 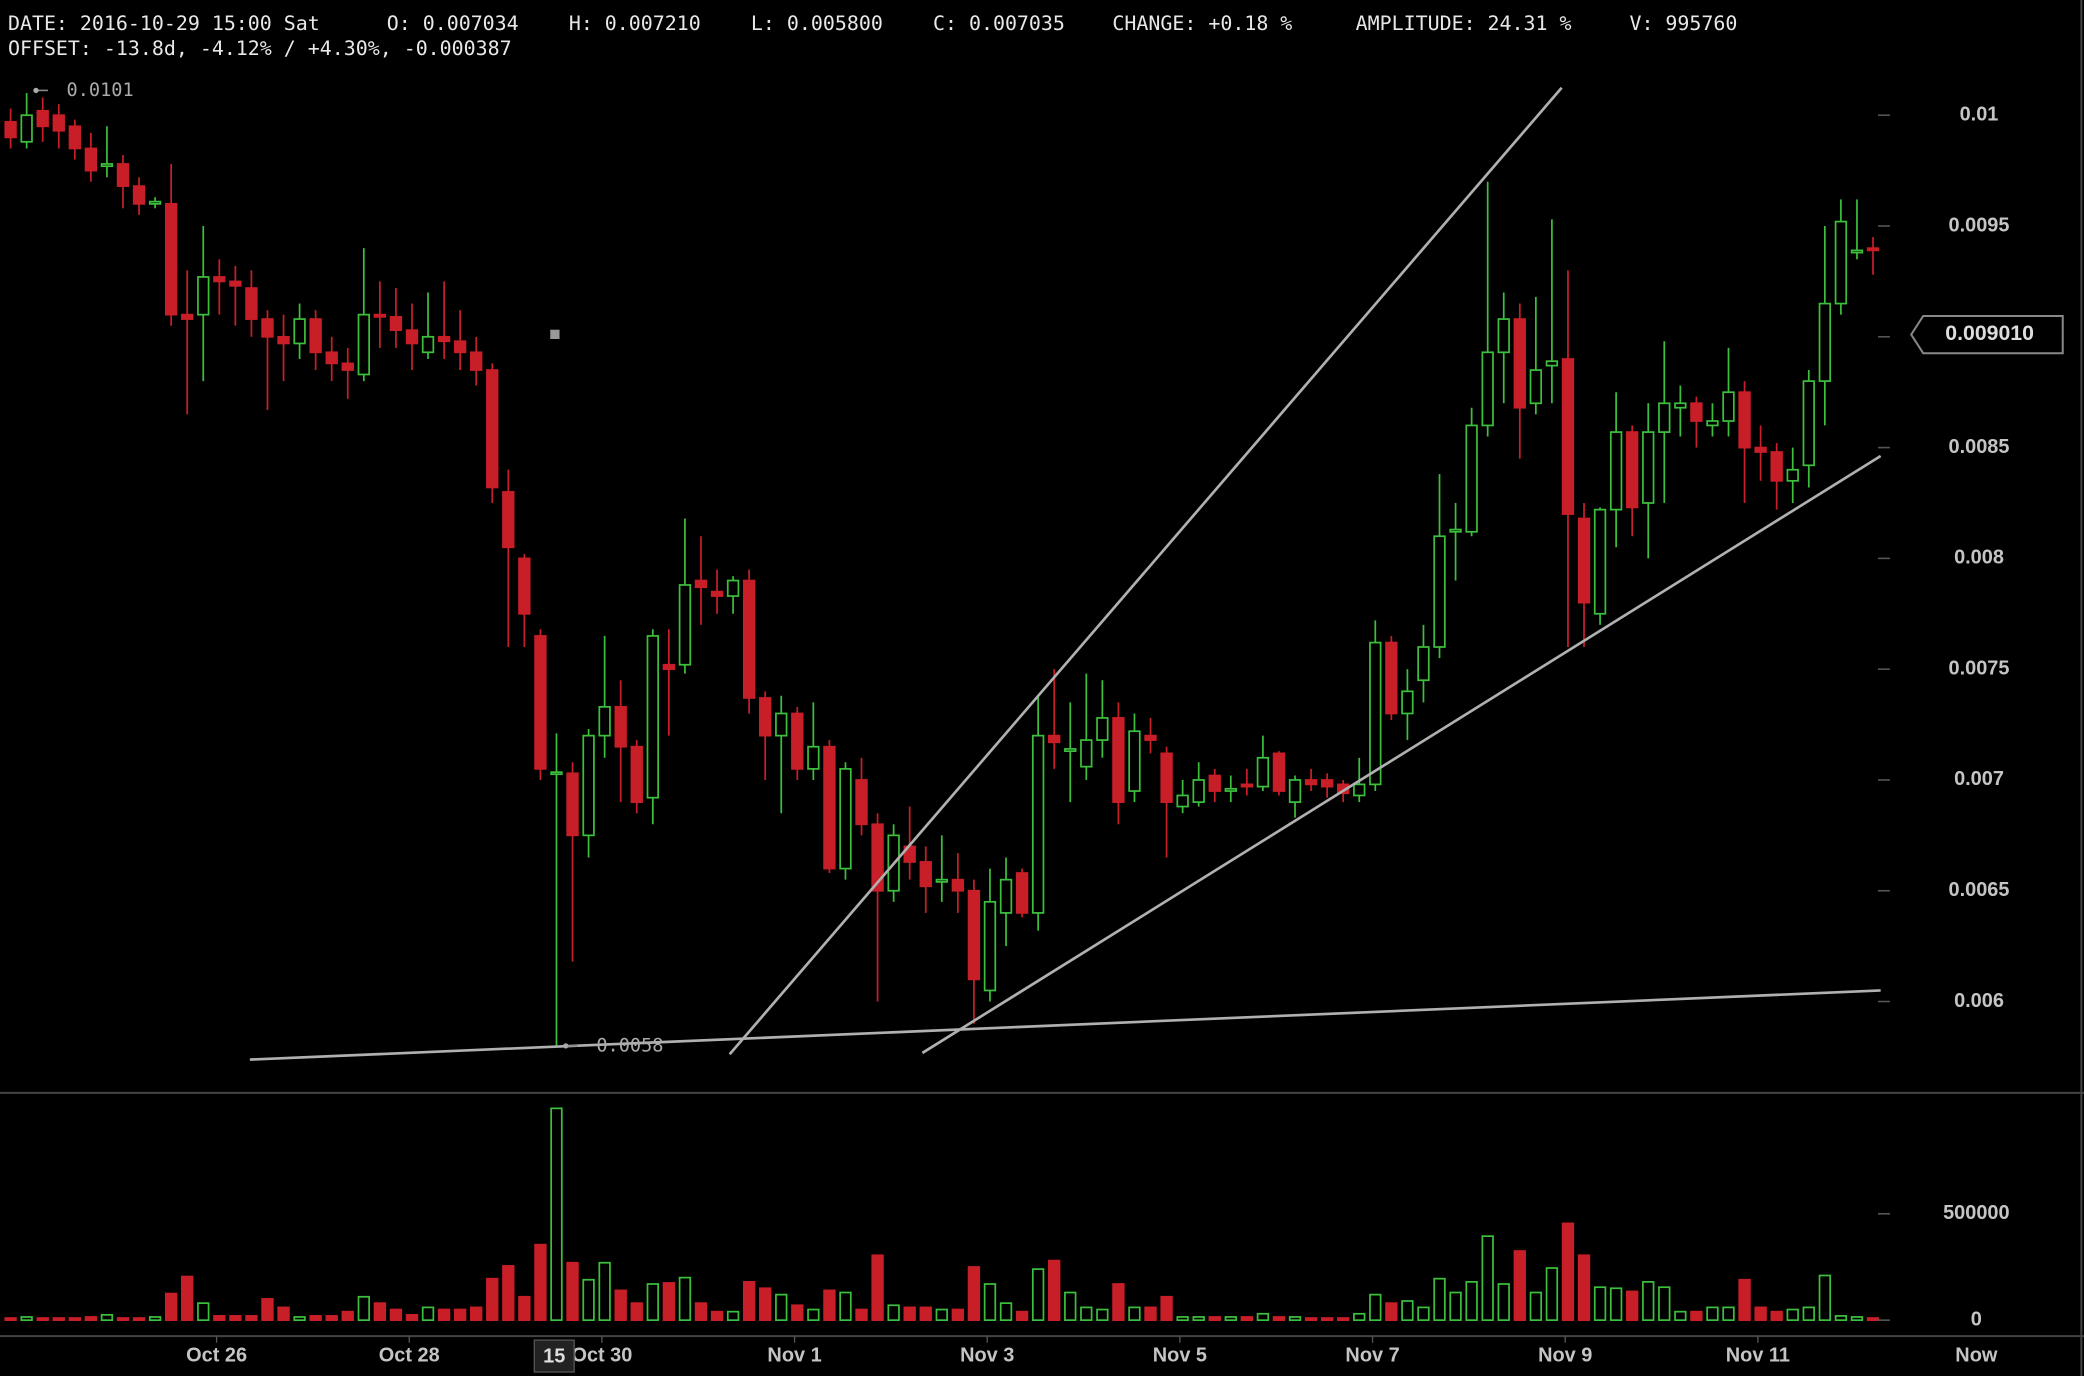 I want to click on header-value: -13.8d, -4.12% / +4.30%, -0.000387, so click(x=308, y=48).